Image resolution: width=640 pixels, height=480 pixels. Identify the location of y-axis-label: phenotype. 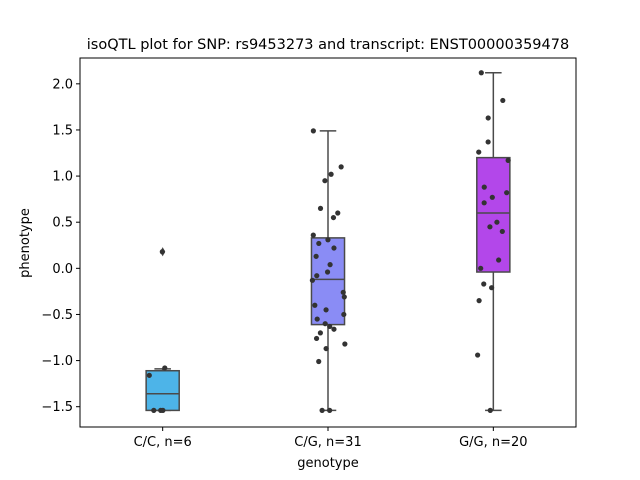
(25, 243).